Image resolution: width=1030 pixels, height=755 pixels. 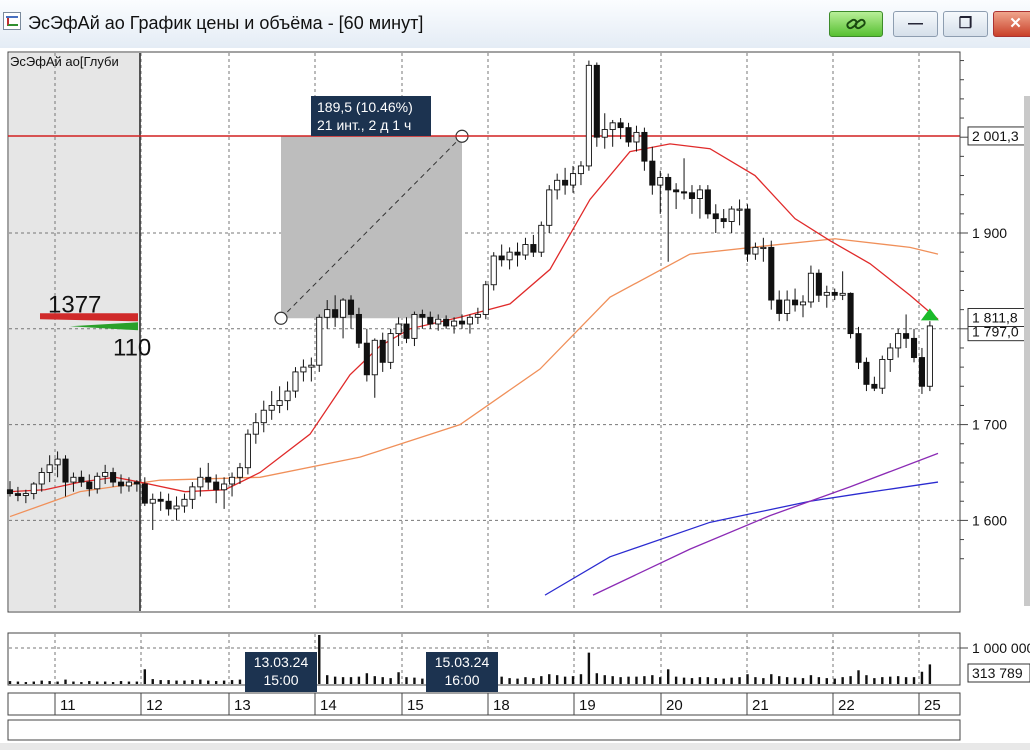 What do you see at coordinates (932, 705) in the screenshot?
I see `day-label-10: 25` at bounding box center [932, 705].